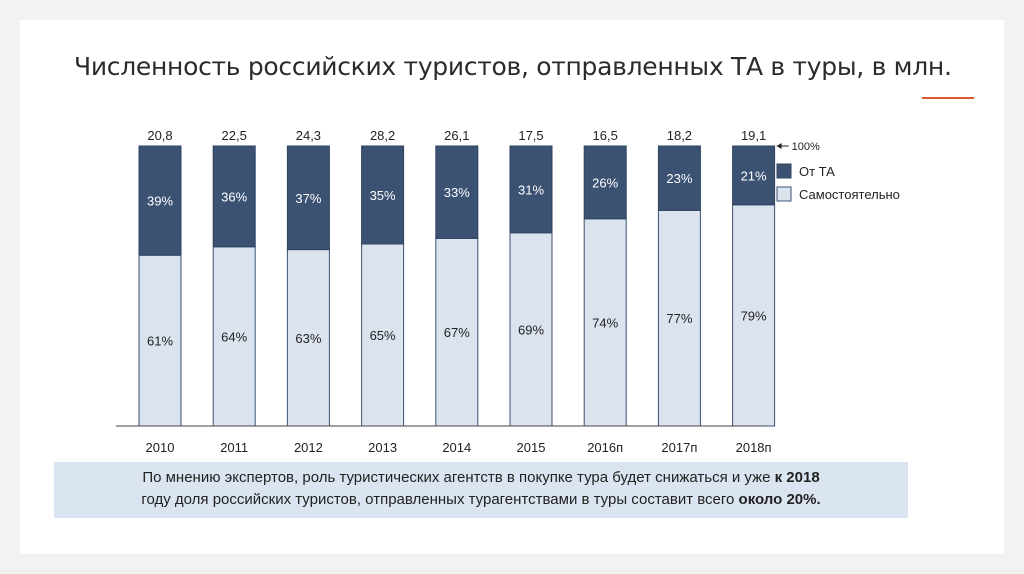  I want to click on xtick-2017п: 2017п, so click(679, 447).